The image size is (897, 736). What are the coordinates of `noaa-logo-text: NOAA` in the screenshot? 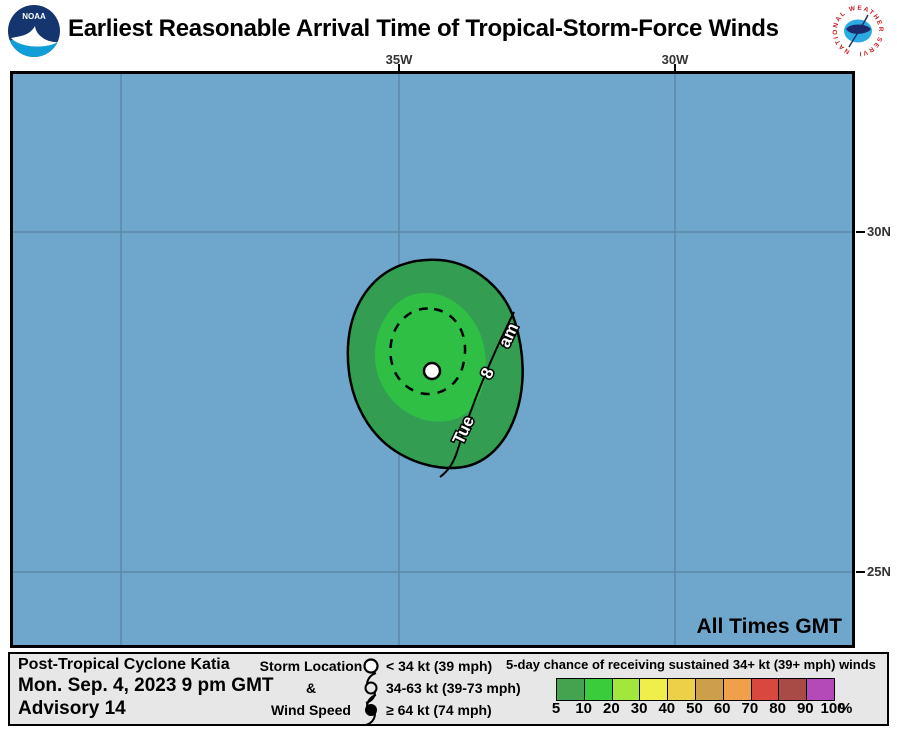 It's located at (34, 16).